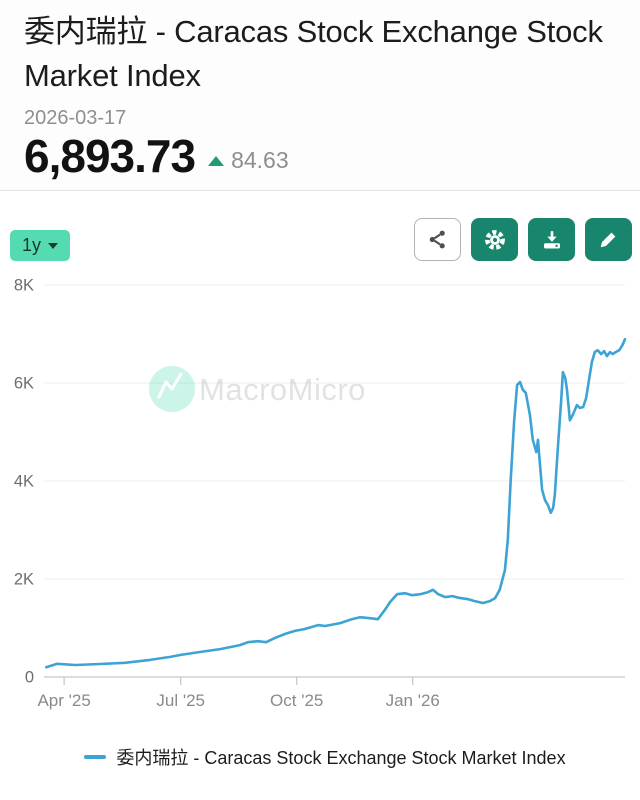 The height and width of the screenshot is (800, 640). What do you see at coordinates (180, 700) in the screenshot?
I see `x-axis-tick-label: Jul '25` at bounding box center [180, 700].